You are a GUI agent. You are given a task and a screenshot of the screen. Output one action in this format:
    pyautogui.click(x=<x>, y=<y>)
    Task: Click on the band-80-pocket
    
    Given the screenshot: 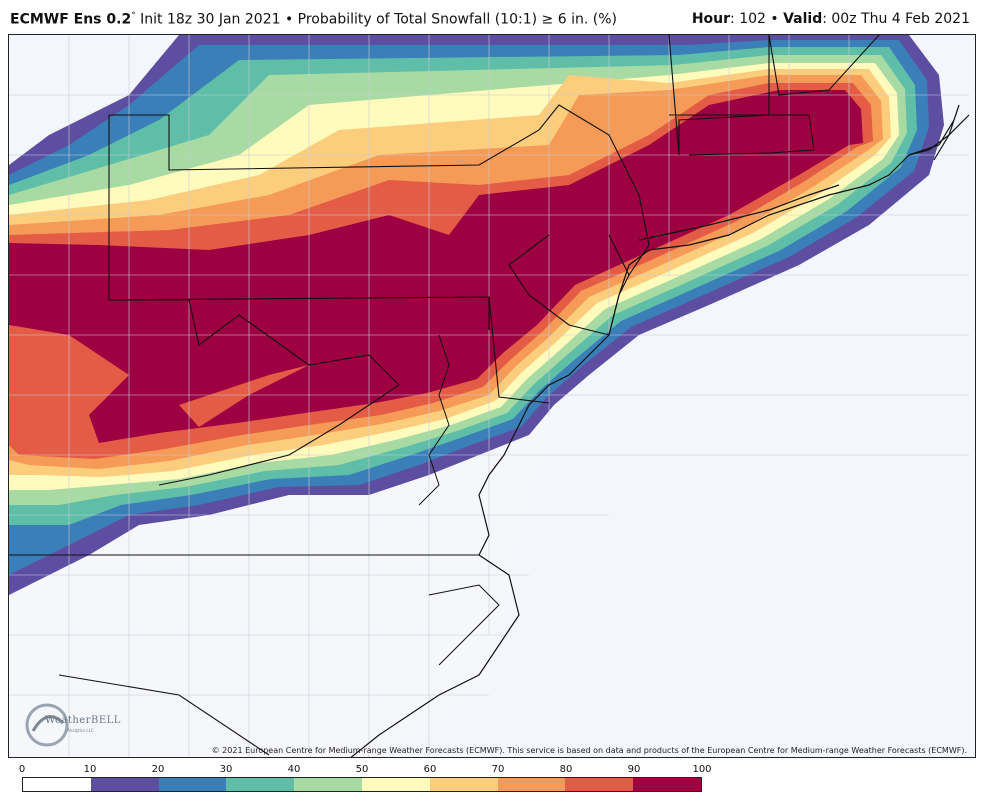 What is the action you would take?
    pyautogui.click(x=244, y=396)
    